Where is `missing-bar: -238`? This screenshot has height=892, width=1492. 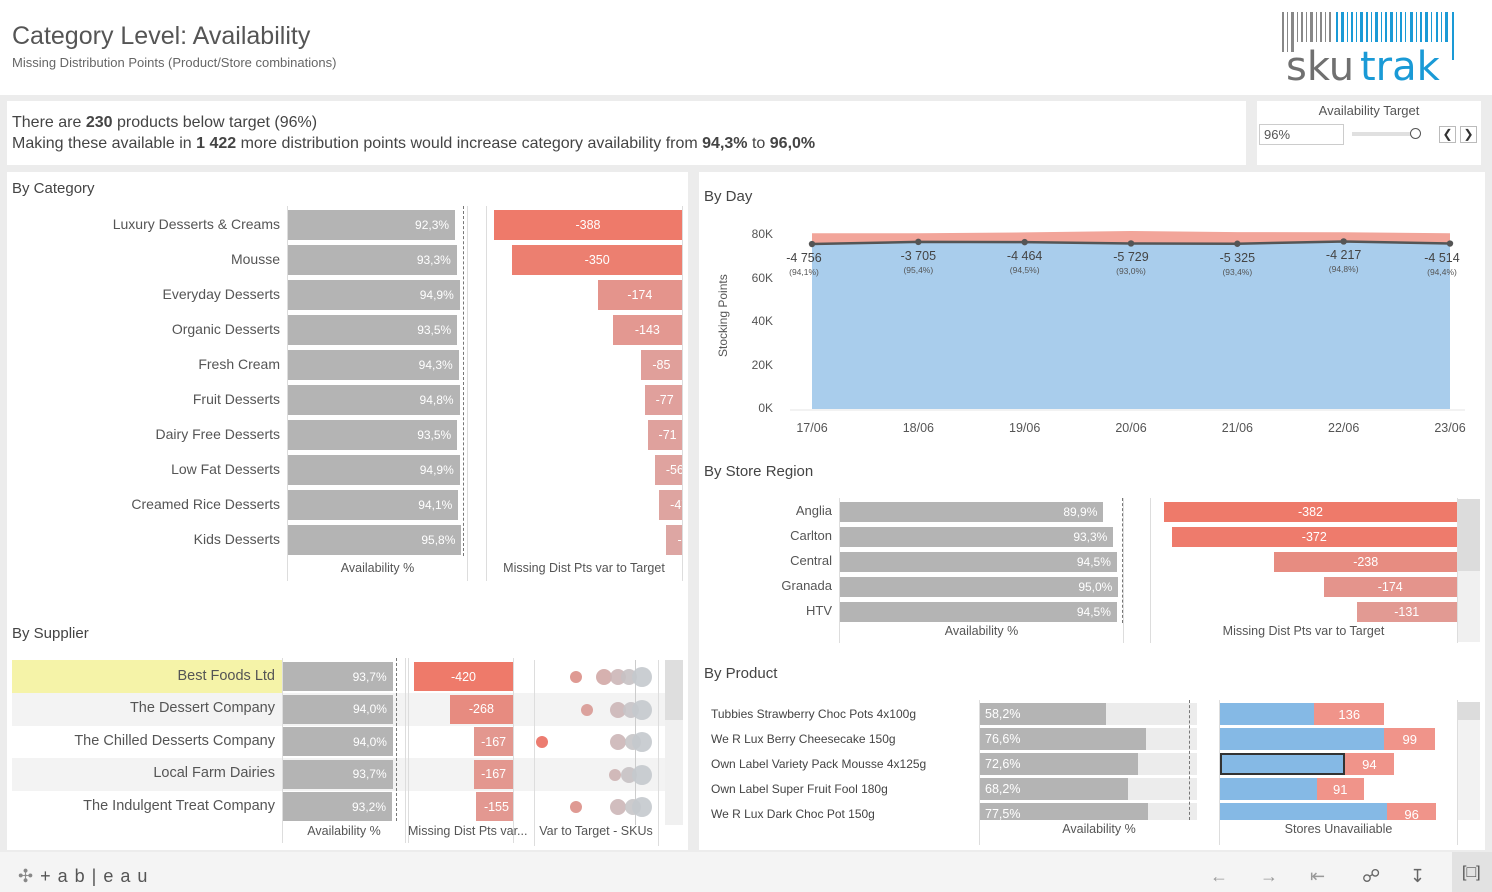 missing-bar: -238 is located at coordinates (1365, 562).